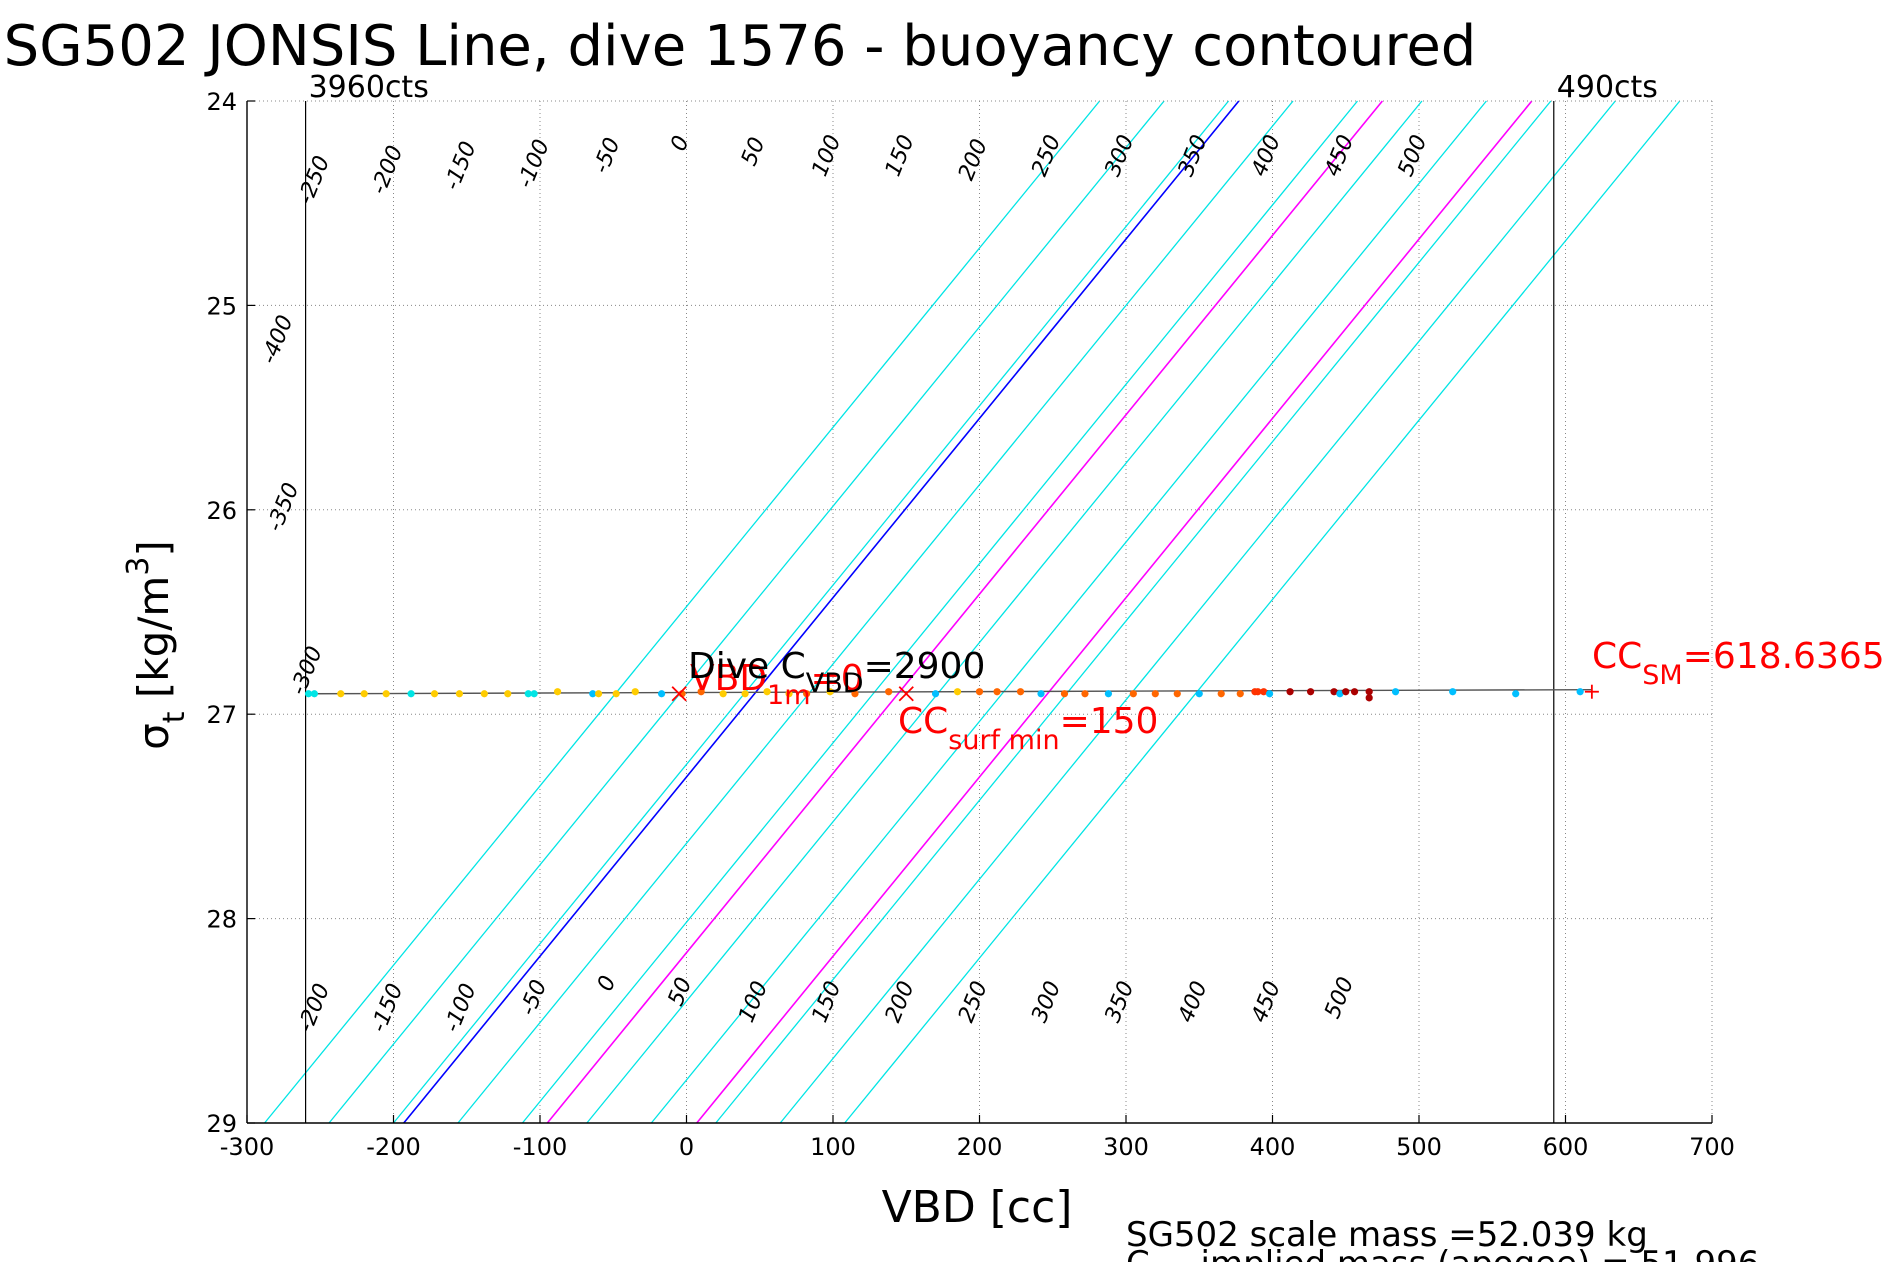 The height and width of the screenshot is (1266, 1891). I want to click on annotation-cc-sm-main: CC, so click(1617, 656).